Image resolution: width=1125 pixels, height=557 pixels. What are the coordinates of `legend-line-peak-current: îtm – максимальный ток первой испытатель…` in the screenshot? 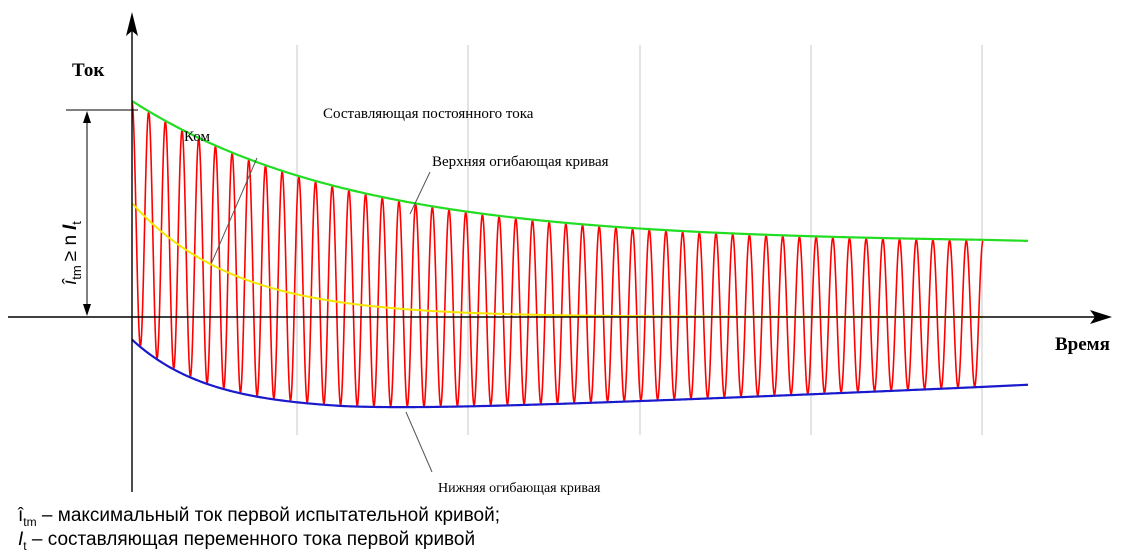 It's located at (259, 519).